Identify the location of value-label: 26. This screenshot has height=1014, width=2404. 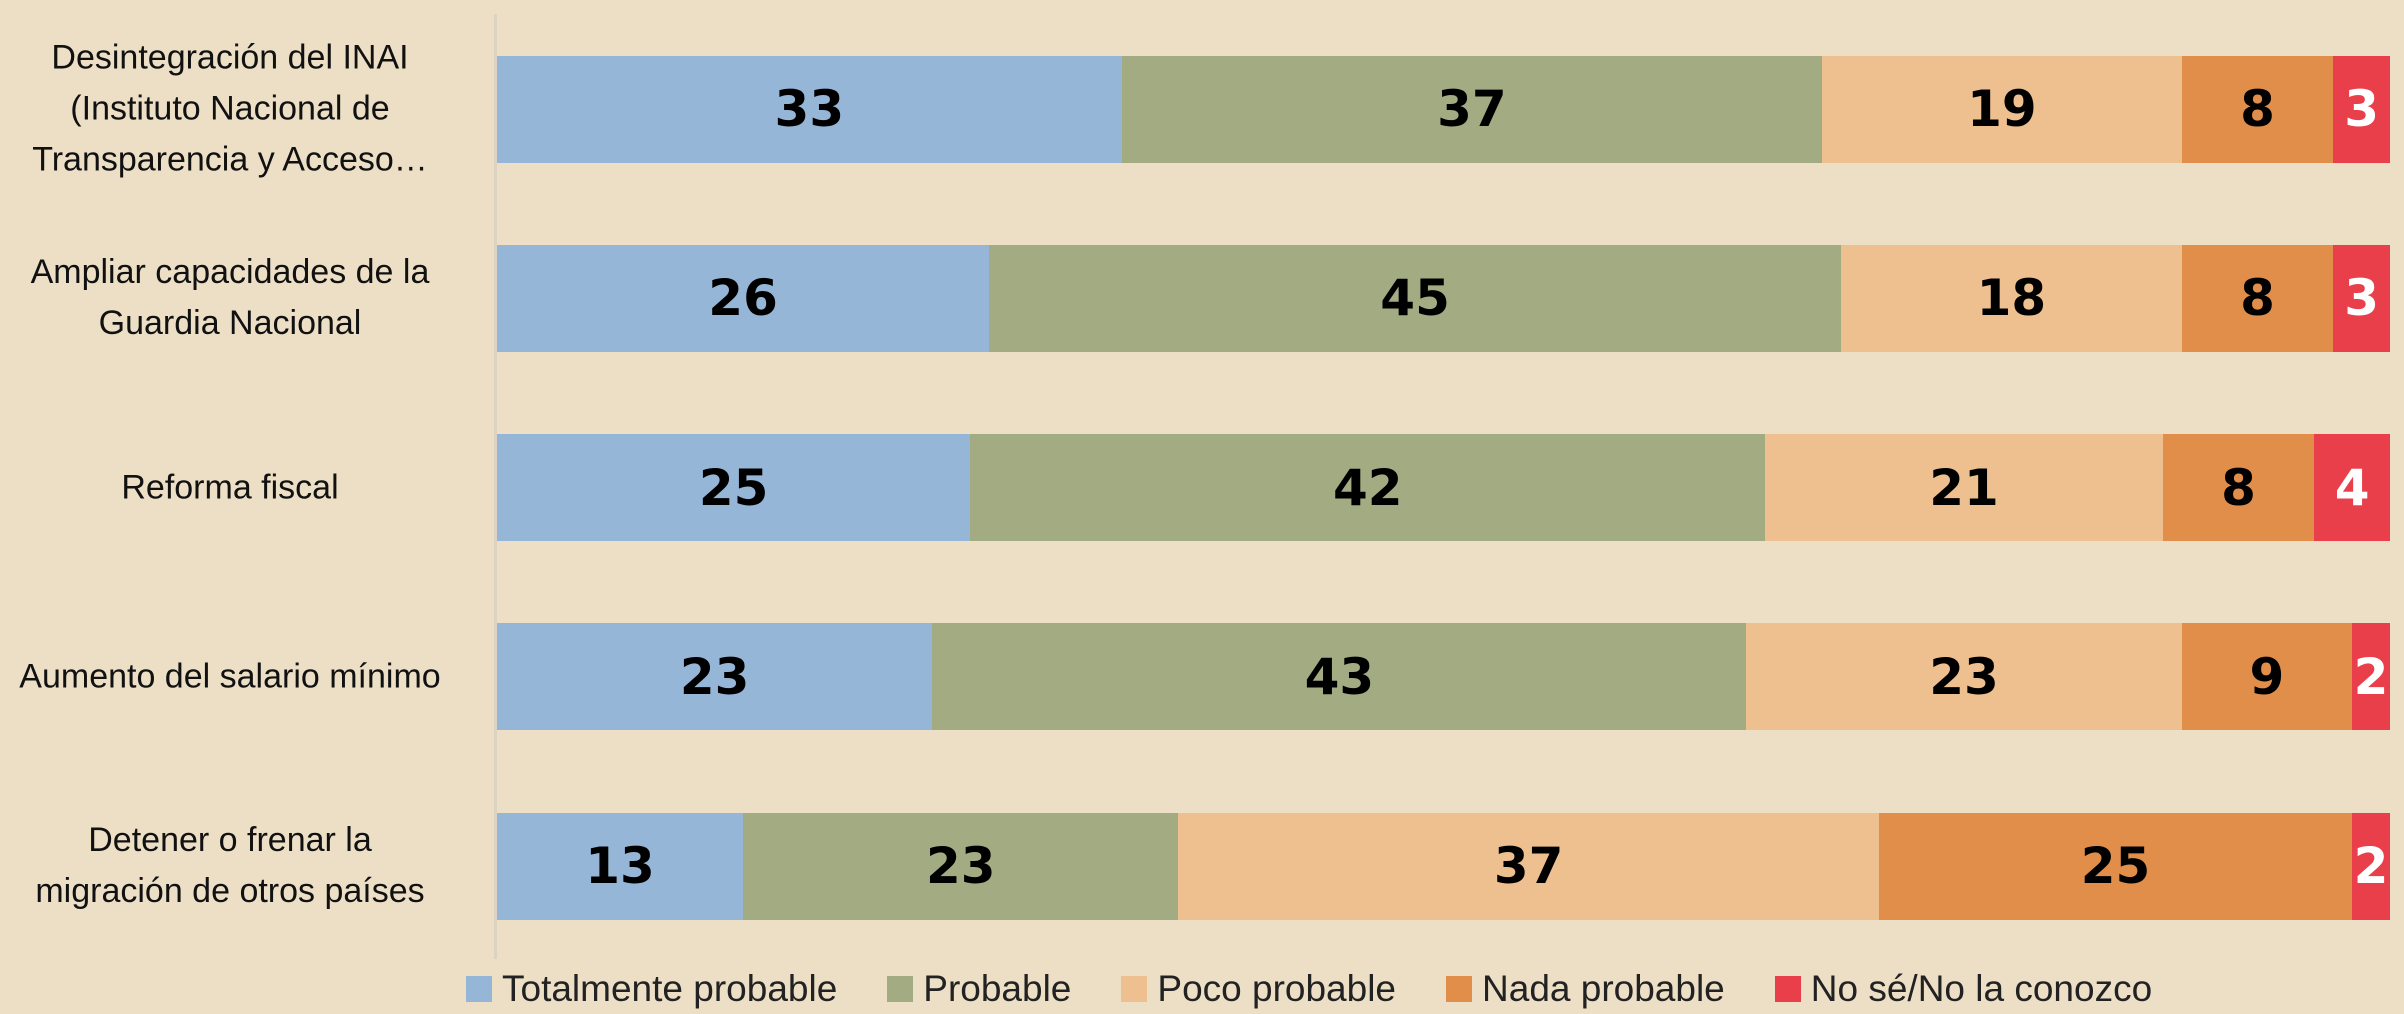
(743, 298).